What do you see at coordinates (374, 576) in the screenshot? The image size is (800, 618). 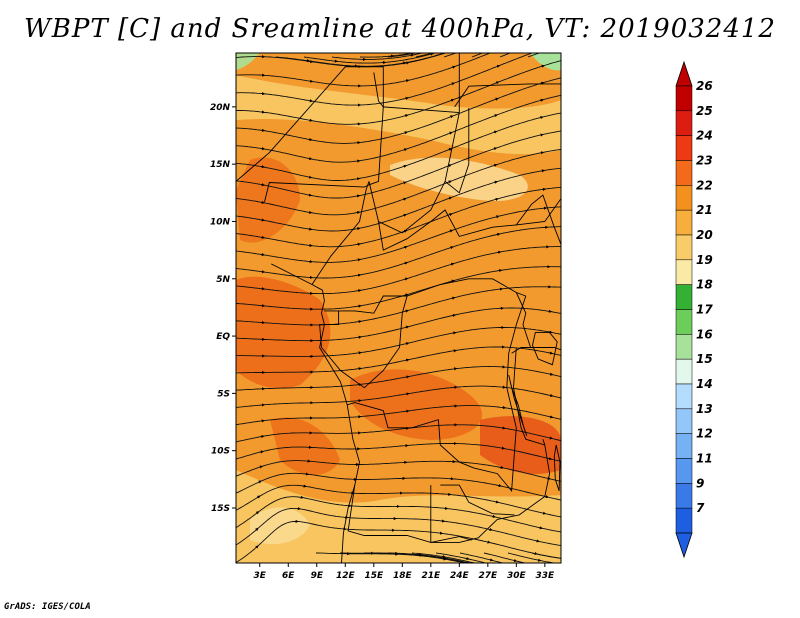 I see `lon-tick-label: 15E` at bounding box center [374, 576].